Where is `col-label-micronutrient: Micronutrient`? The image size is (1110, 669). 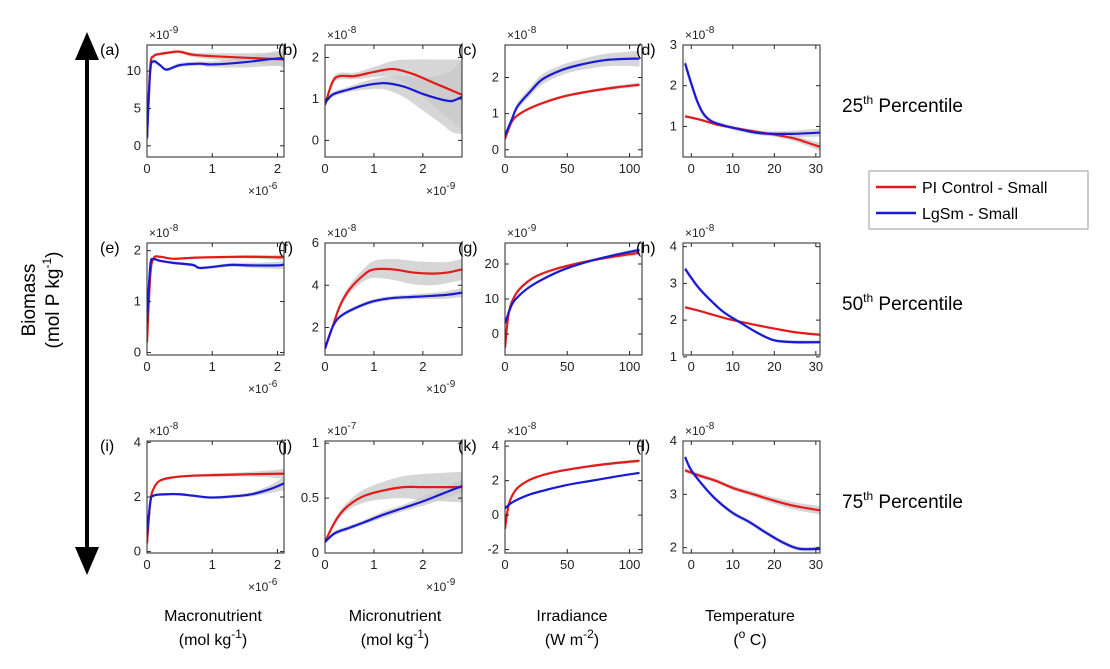 col-label-micronutrient: Micronutrient is located at coordinates (395, 616).